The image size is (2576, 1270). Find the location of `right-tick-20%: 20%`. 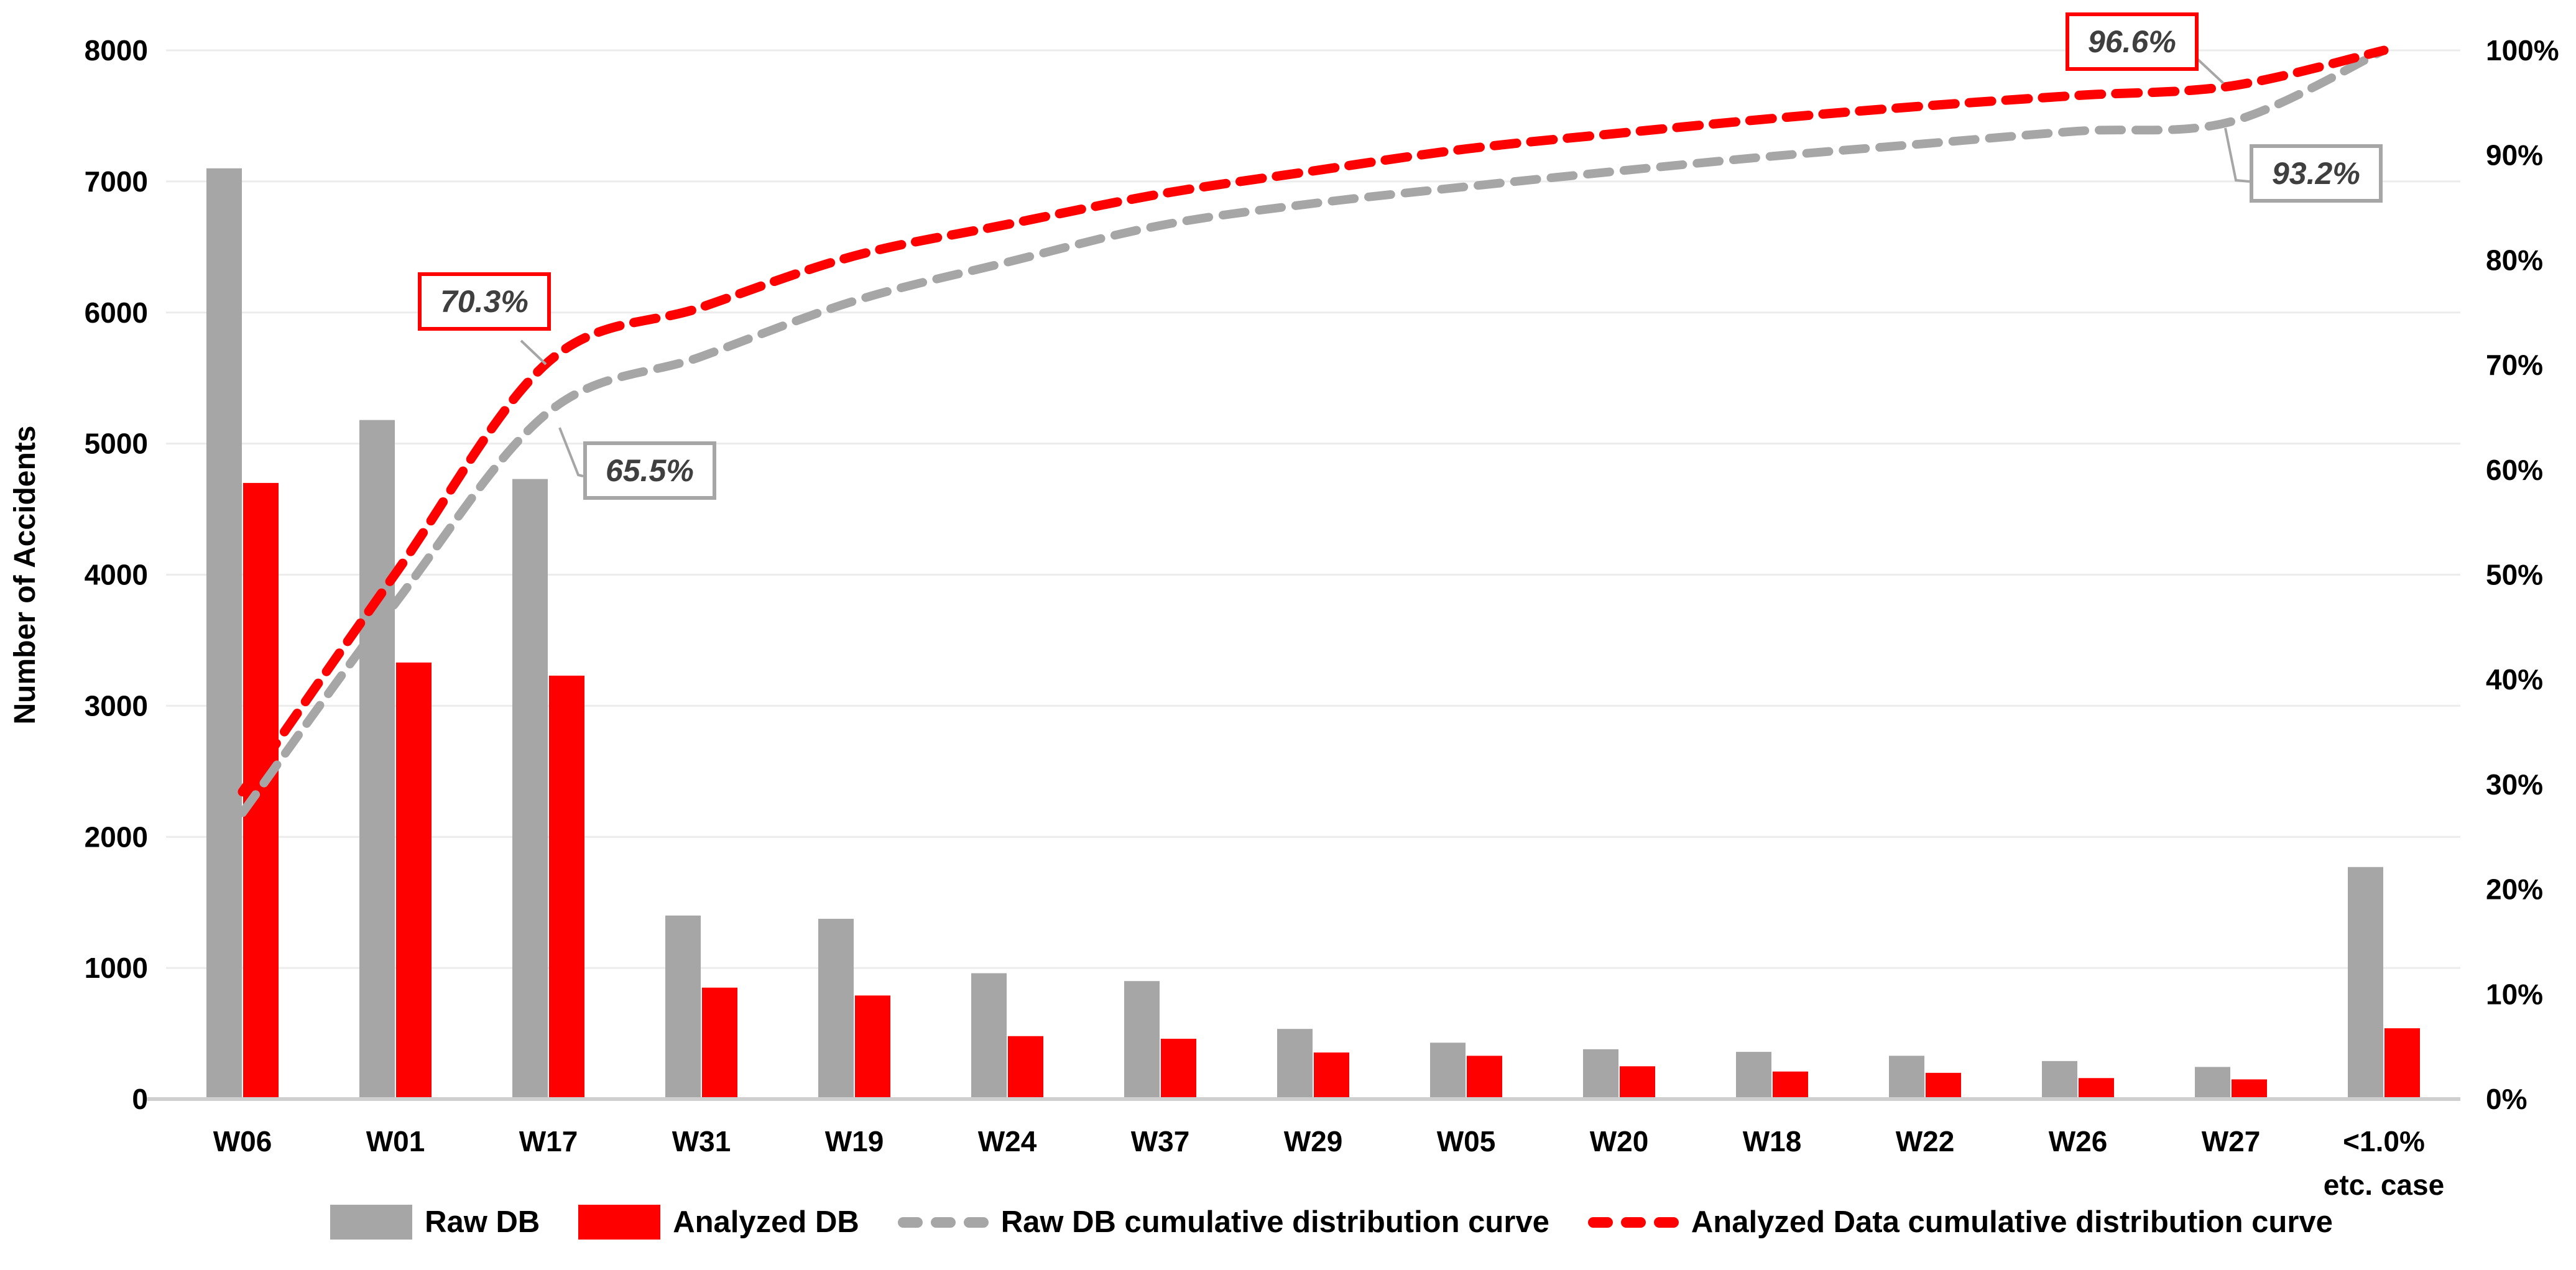

right-tick-20%: 20% is located at coordinates (2514, 889).